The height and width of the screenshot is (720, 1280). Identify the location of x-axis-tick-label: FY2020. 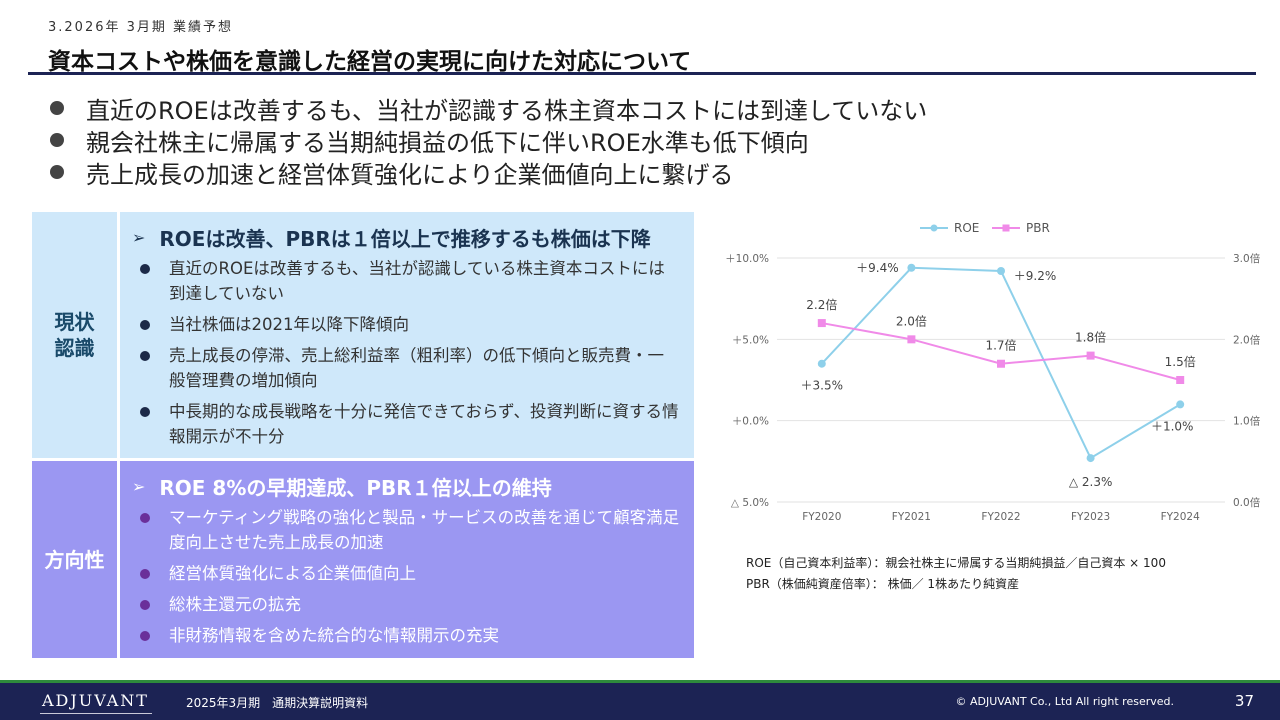
(821, 517).